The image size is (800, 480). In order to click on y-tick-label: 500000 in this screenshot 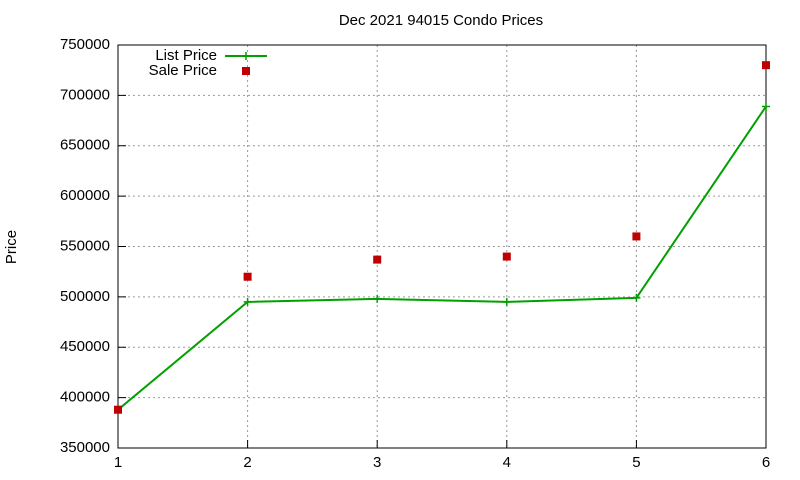, I will do `click(85, 296)`.